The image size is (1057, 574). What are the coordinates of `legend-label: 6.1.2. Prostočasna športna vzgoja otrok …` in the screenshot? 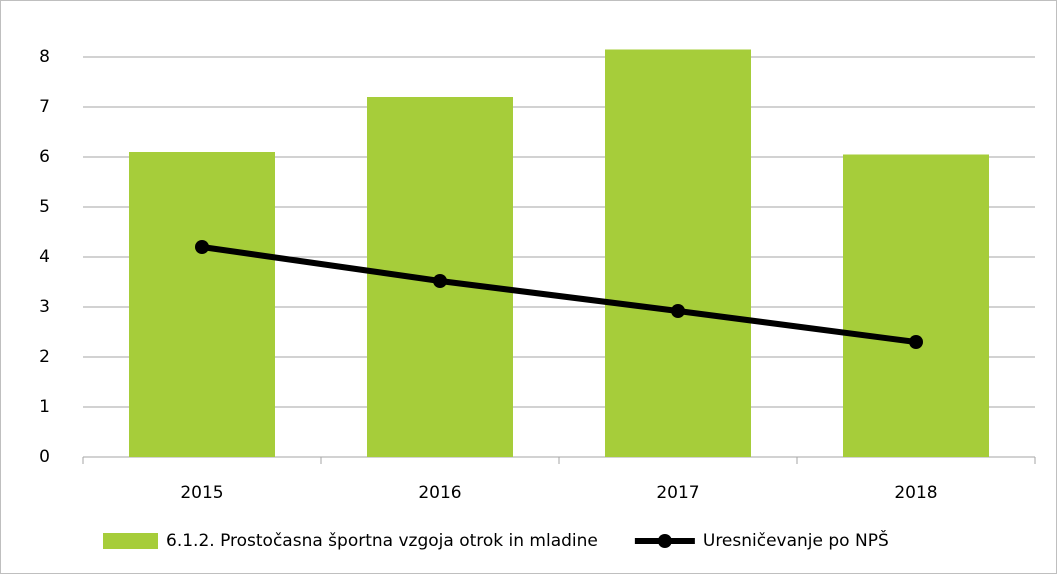 It's located at (382, 541).